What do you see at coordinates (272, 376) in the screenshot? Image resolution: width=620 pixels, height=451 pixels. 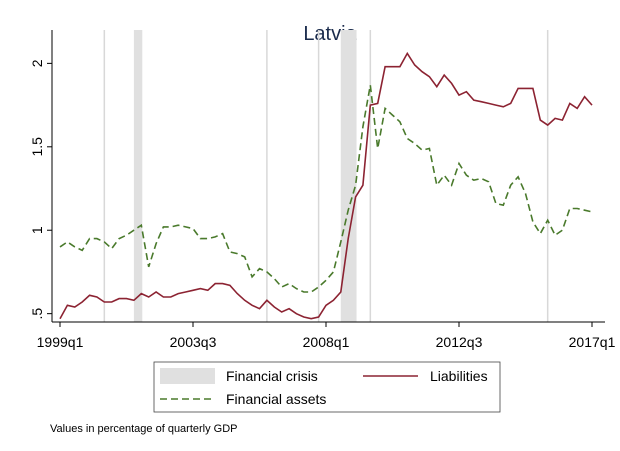 I see `legend-label: Financial crisis` at bounding box center [272, 376].